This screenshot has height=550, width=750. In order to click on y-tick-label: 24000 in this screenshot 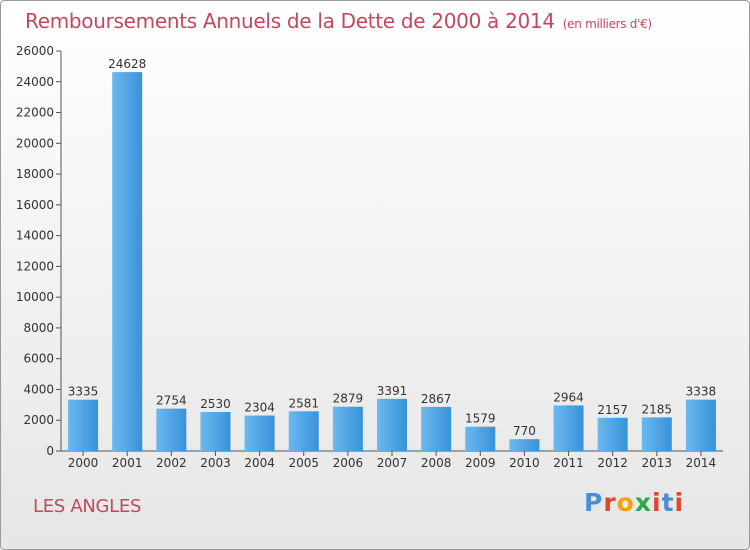, I will do `click(35, 82)`.